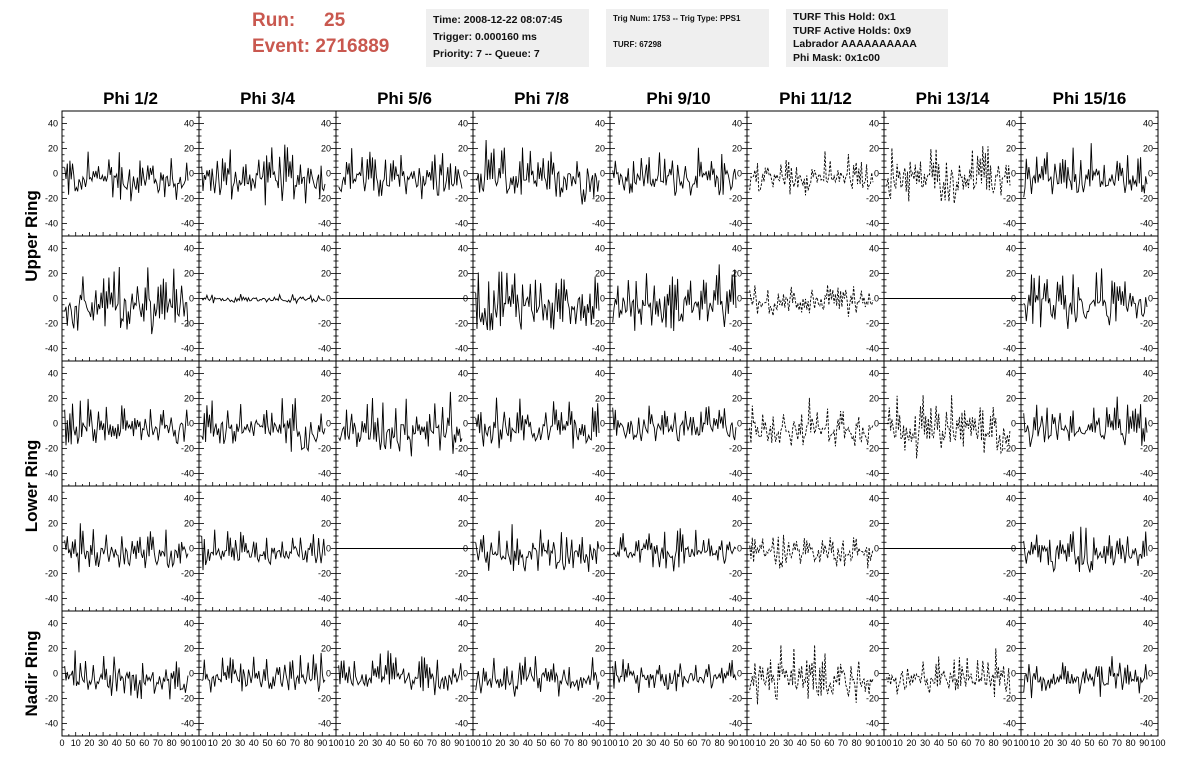 The height and width of the screenshot is (772, 1196). I want to click on event-label: Event:, so click(281, 46).